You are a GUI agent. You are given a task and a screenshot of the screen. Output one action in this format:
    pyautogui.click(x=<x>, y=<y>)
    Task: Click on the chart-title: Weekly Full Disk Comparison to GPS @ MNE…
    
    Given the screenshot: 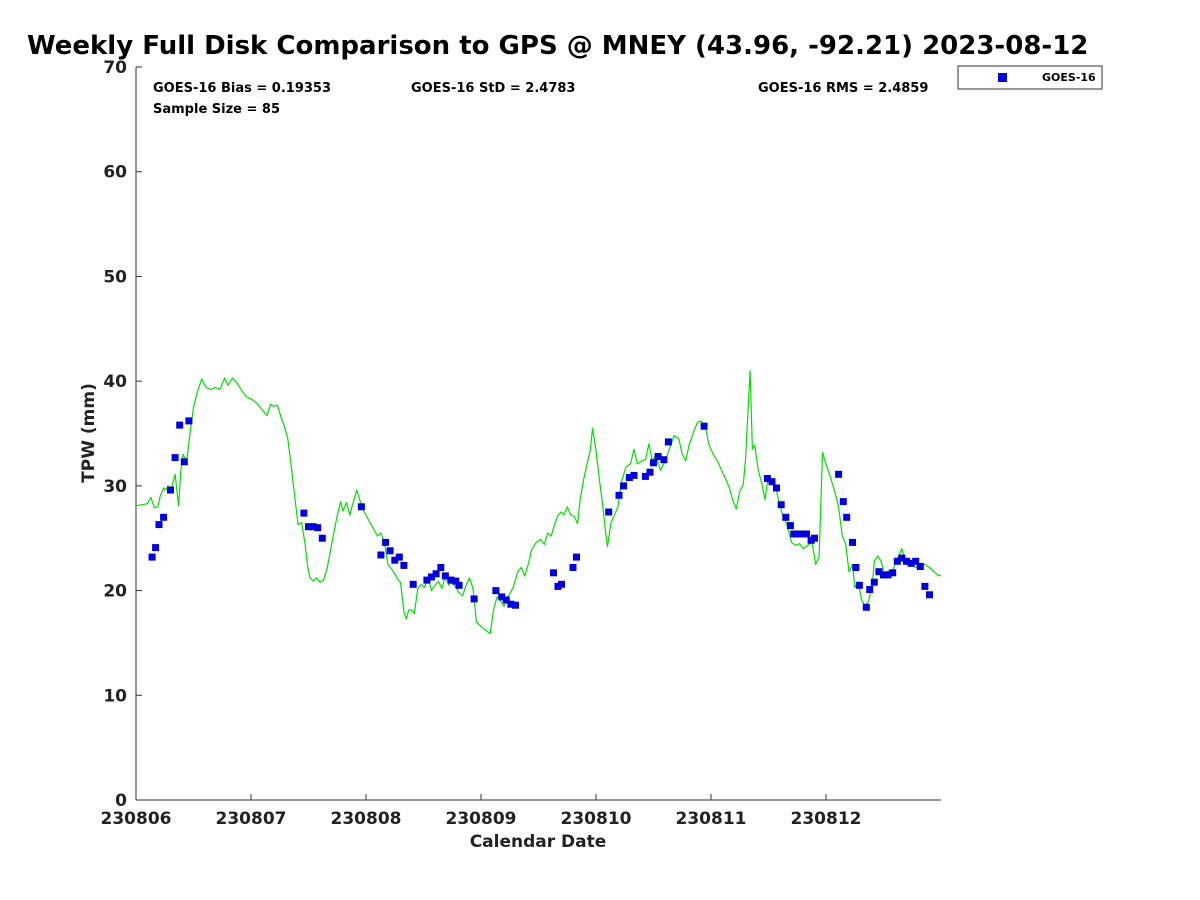 What is the action you would take?
    pyautogui.click(x=557, y=46)
    